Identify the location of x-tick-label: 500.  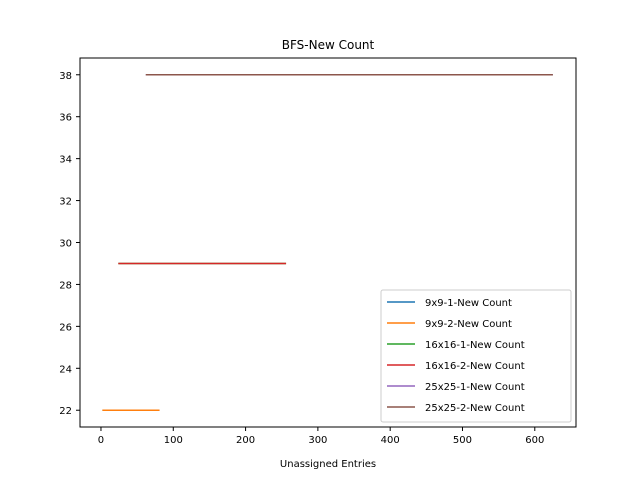
(462, 440).